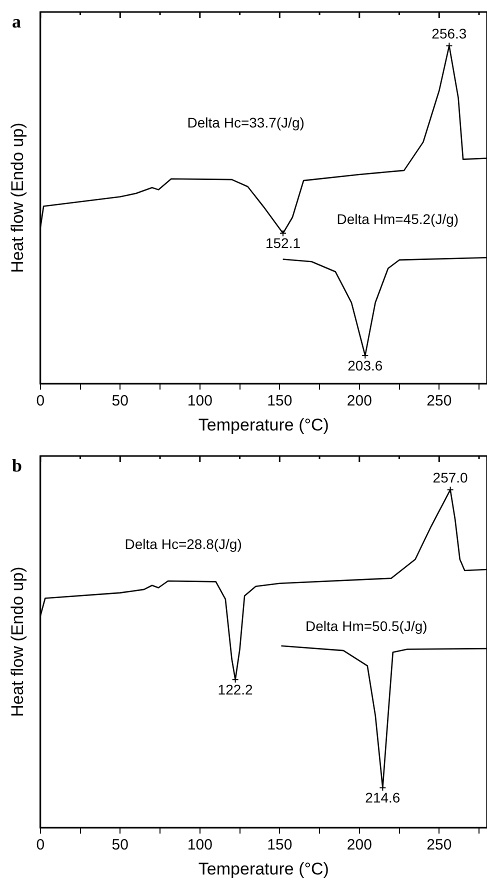 The width and height of the screenshot is (487, 888). Describe the element at coordinates (382, 798) in the screenshot. I see `annotation: 214.6` at that location.